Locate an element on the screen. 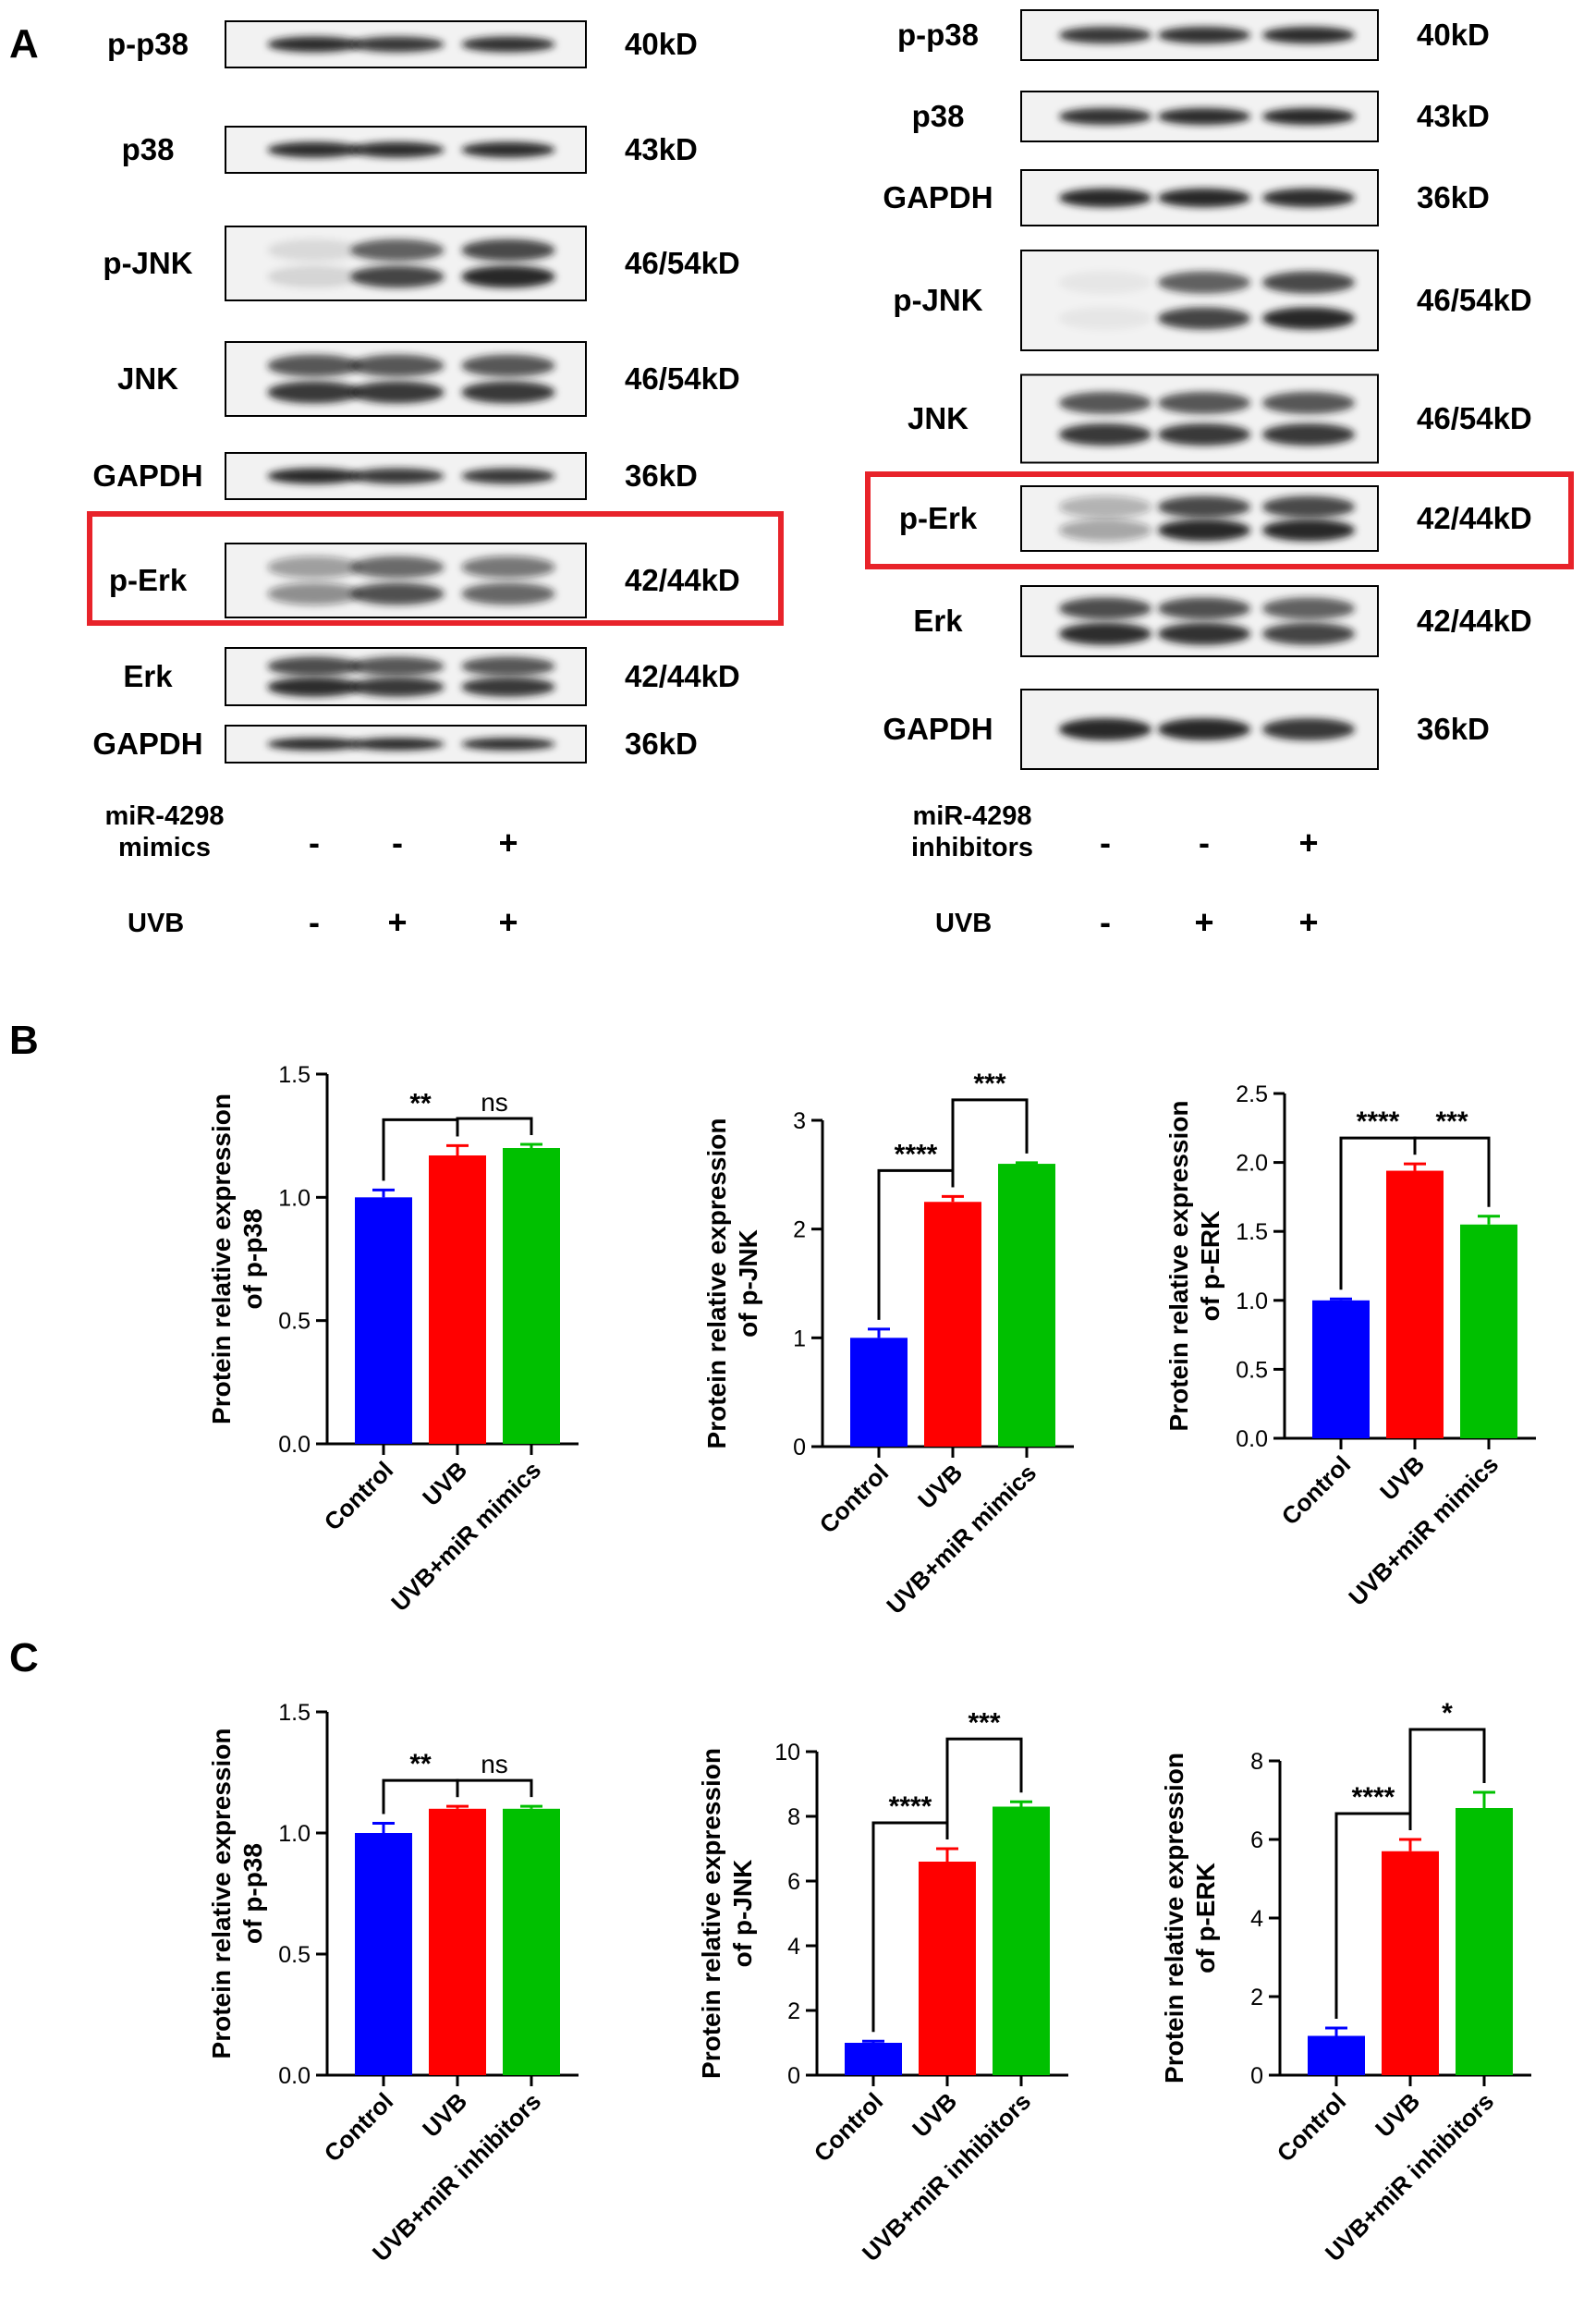  significance-bracket: *** is located at coordinates (984, 1773).